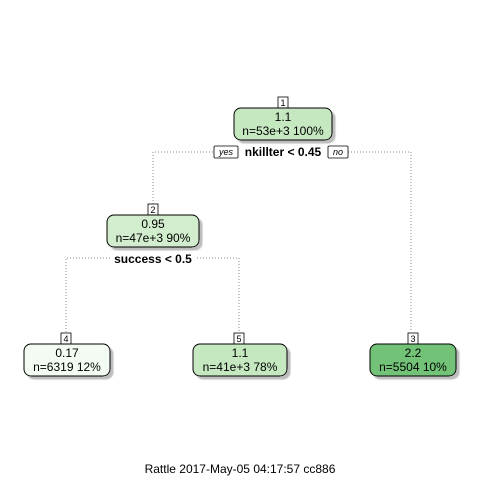 This screenshot has height=480, width=480. I want to click on tree-node-1: 1 1.1 n=53e+3 100%, so click(283, 118).